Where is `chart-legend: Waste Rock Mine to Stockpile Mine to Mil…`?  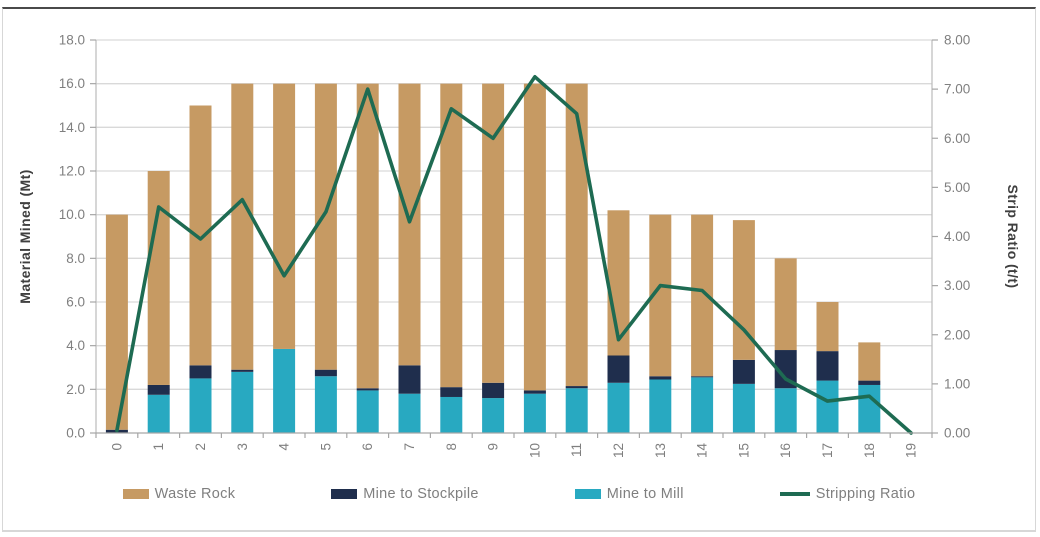
chart-legend: Waste Rock Mine to Stockpile Mine to Mil… is located at coordinates (519, 494).